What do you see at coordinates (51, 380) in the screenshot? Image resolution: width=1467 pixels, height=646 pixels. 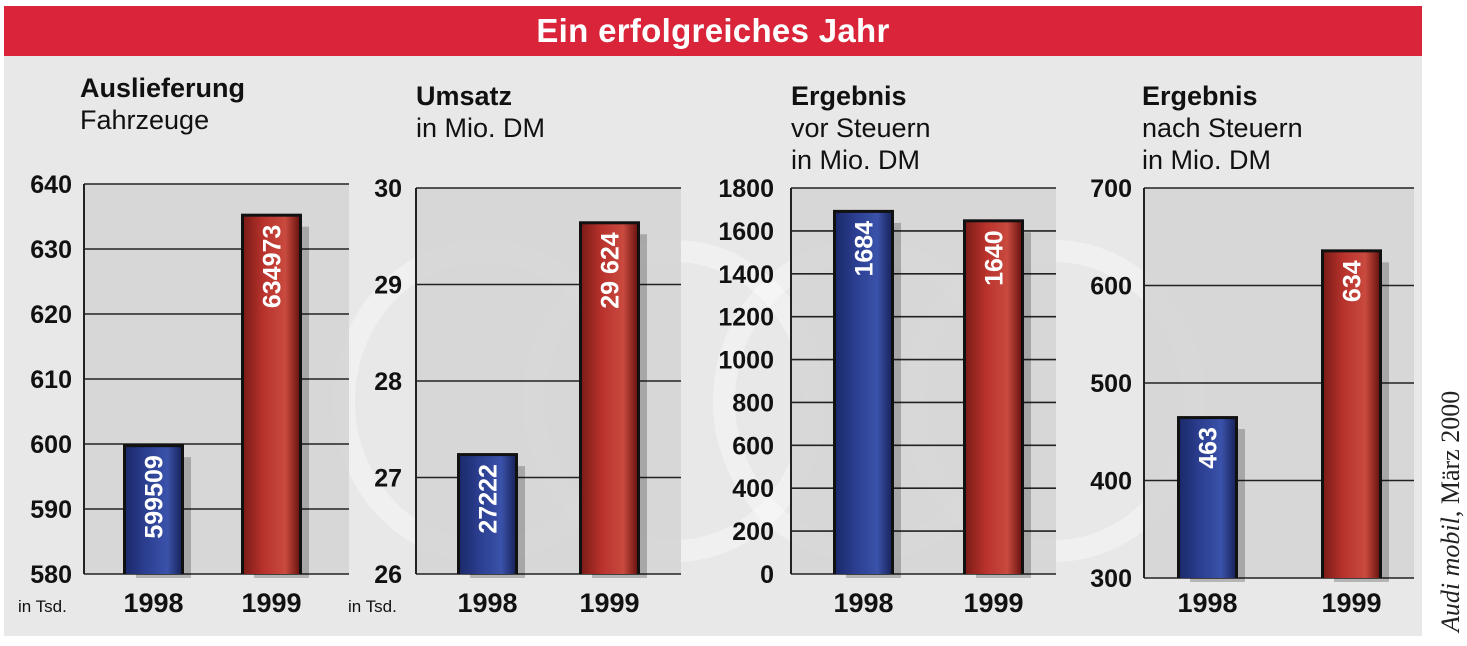 I see `y-tick-label: 610` at bounding box center [51, 380].